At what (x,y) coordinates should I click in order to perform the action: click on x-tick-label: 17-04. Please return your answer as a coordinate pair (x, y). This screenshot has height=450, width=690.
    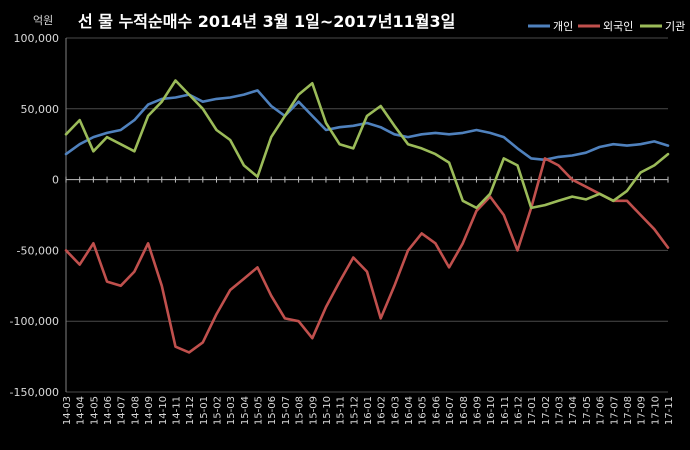
    Looking at the image, I should click on (573, 410).